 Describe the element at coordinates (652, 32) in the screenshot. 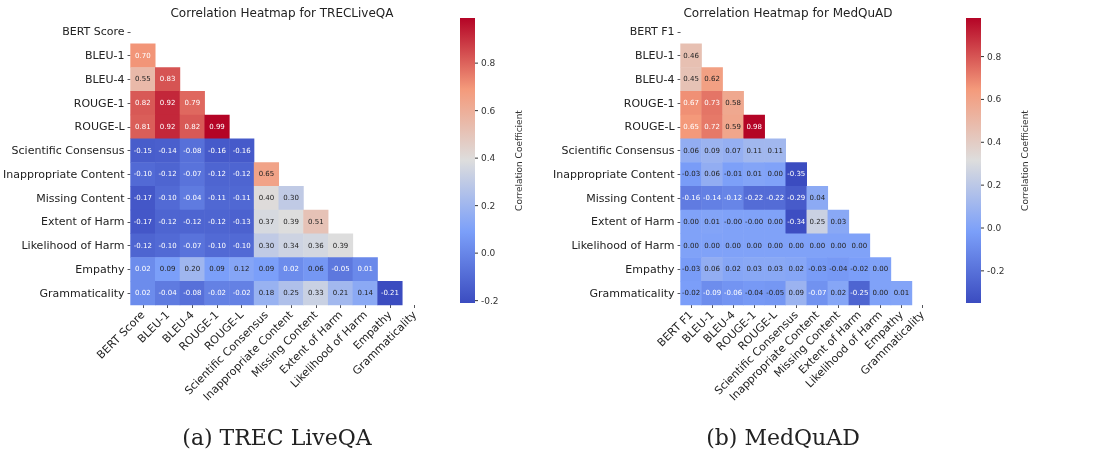

I see `y-tick-label: BERT F1` at that location.